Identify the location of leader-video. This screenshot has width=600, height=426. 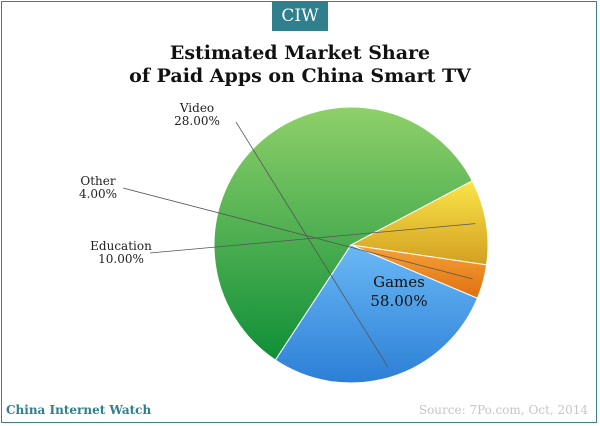
(311, 244).